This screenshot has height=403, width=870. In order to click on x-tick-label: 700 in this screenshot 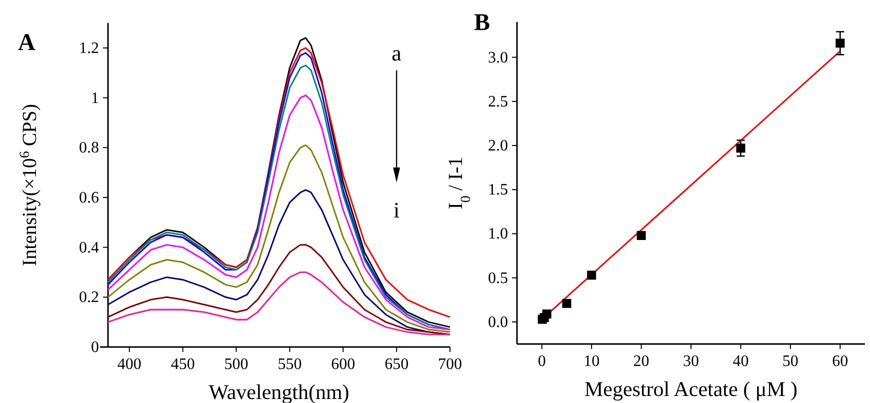, I will do `click(450, 364)`.